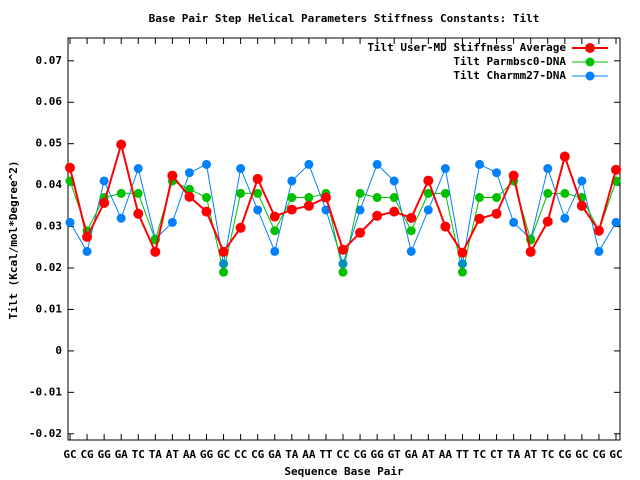 Image resolution: width=640 pixels, height=480 pixels. Describe the element at coordinates (49, 60) in the screenshot. I see `y-tick-label: 0.07` at that location.